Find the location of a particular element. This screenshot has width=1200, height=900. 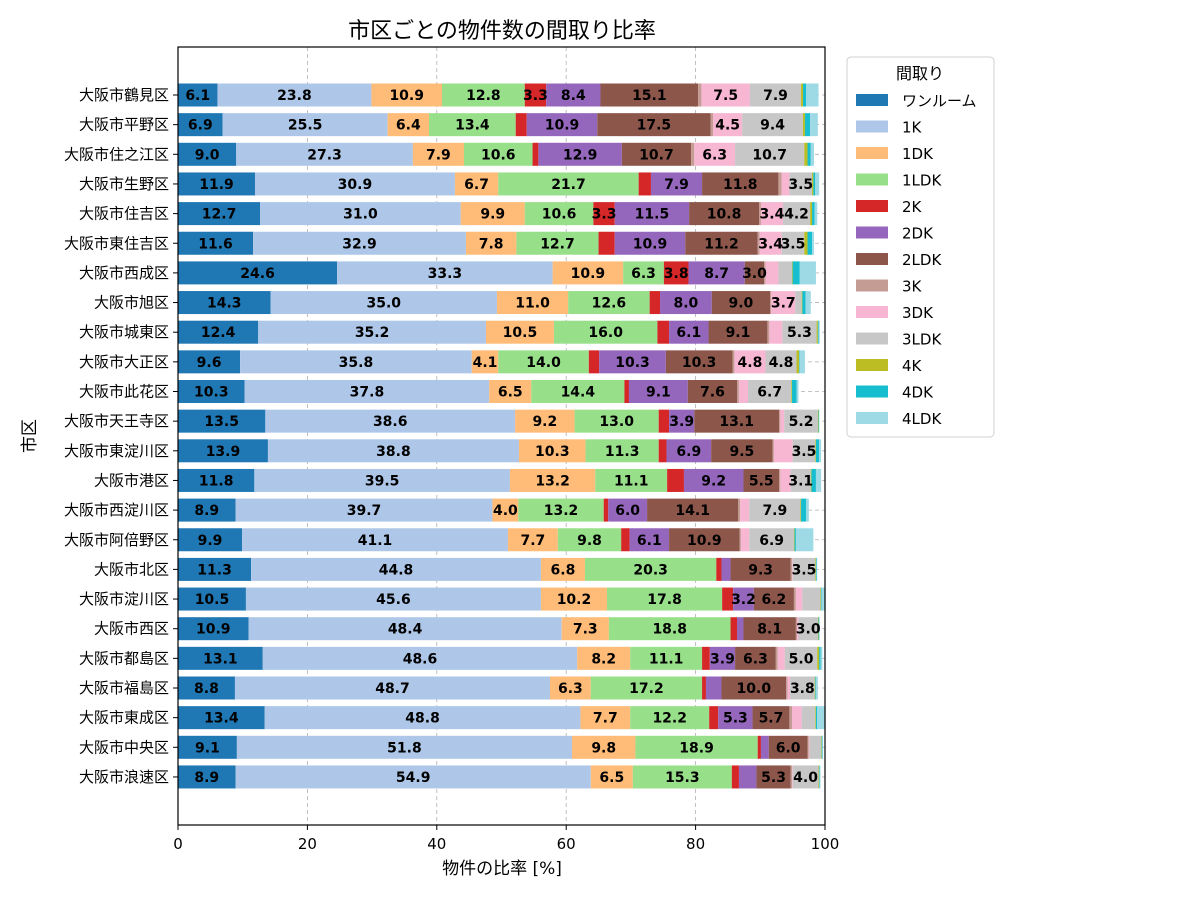

bar-value-label: 48.8 is located at coordinates (422, 719).